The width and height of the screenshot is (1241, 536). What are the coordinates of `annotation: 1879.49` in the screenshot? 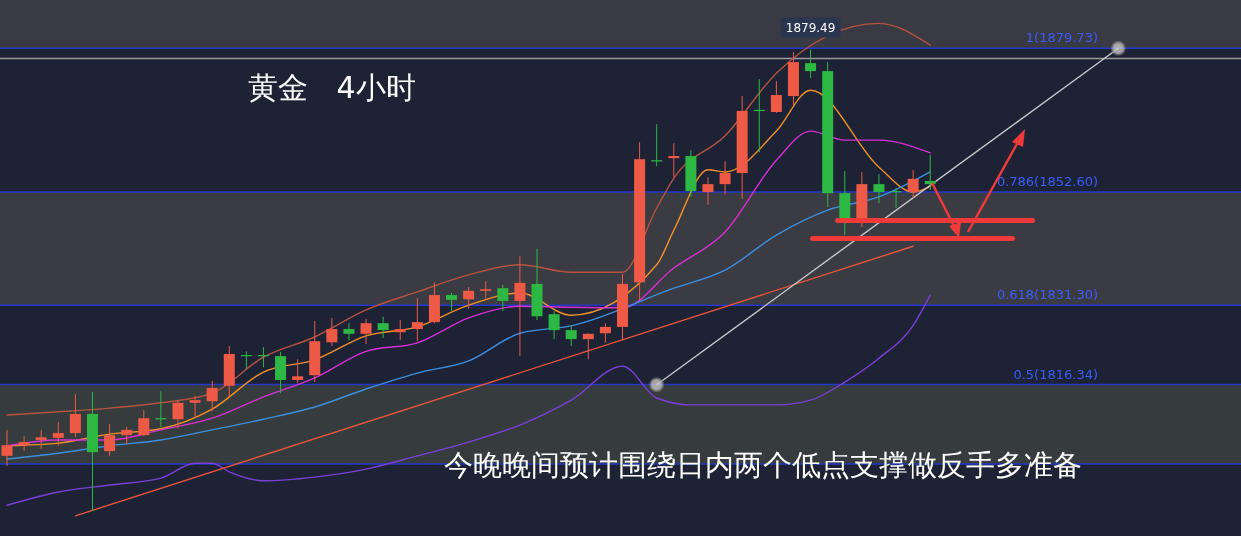 It's located at (810, 27).